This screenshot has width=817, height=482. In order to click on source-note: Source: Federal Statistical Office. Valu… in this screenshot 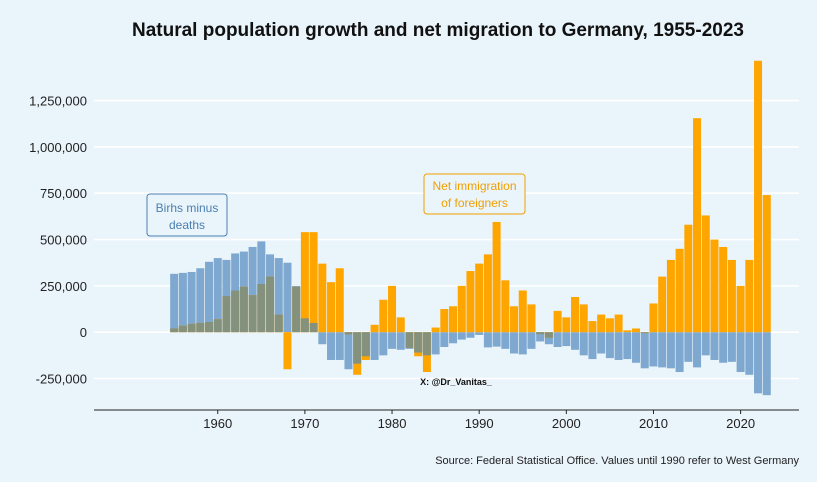, I will do `click(617, 461)`.